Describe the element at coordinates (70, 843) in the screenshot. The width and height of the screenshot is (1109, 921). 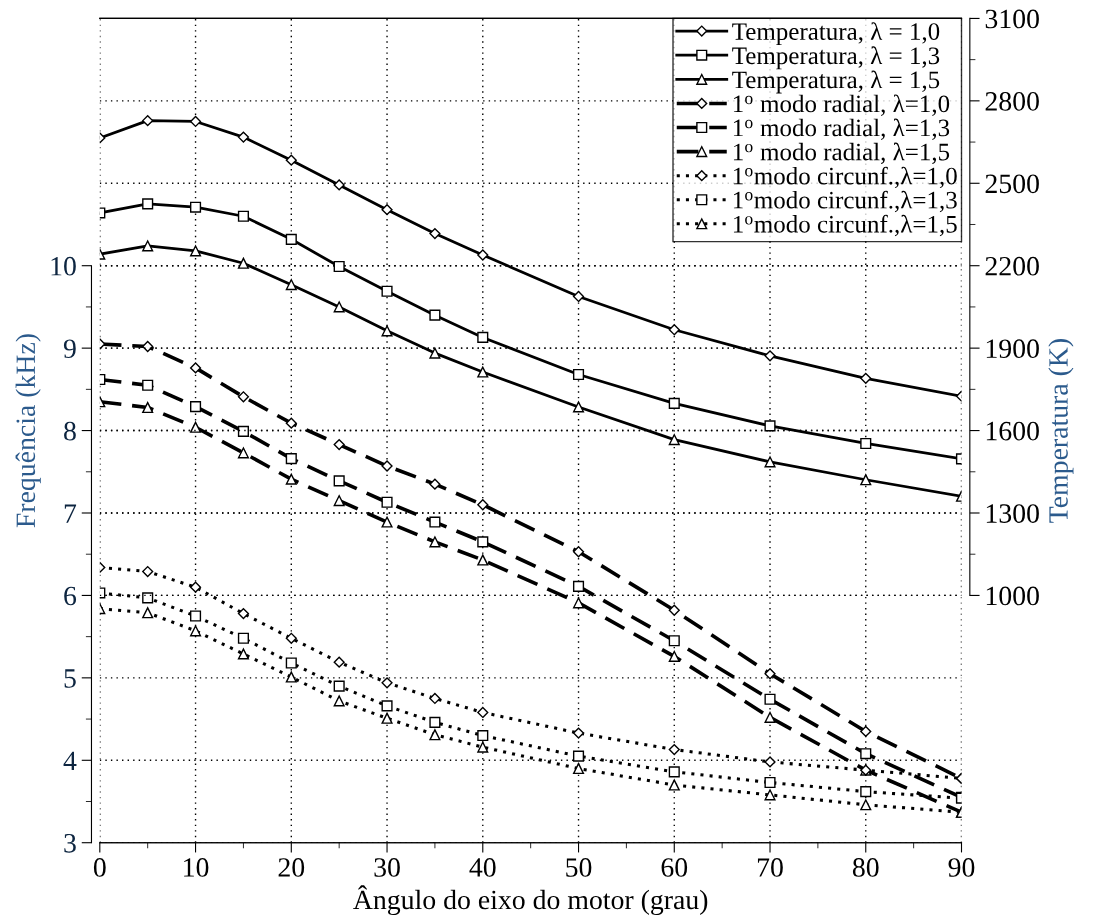
I see `y-tick-label: 3` at that location.